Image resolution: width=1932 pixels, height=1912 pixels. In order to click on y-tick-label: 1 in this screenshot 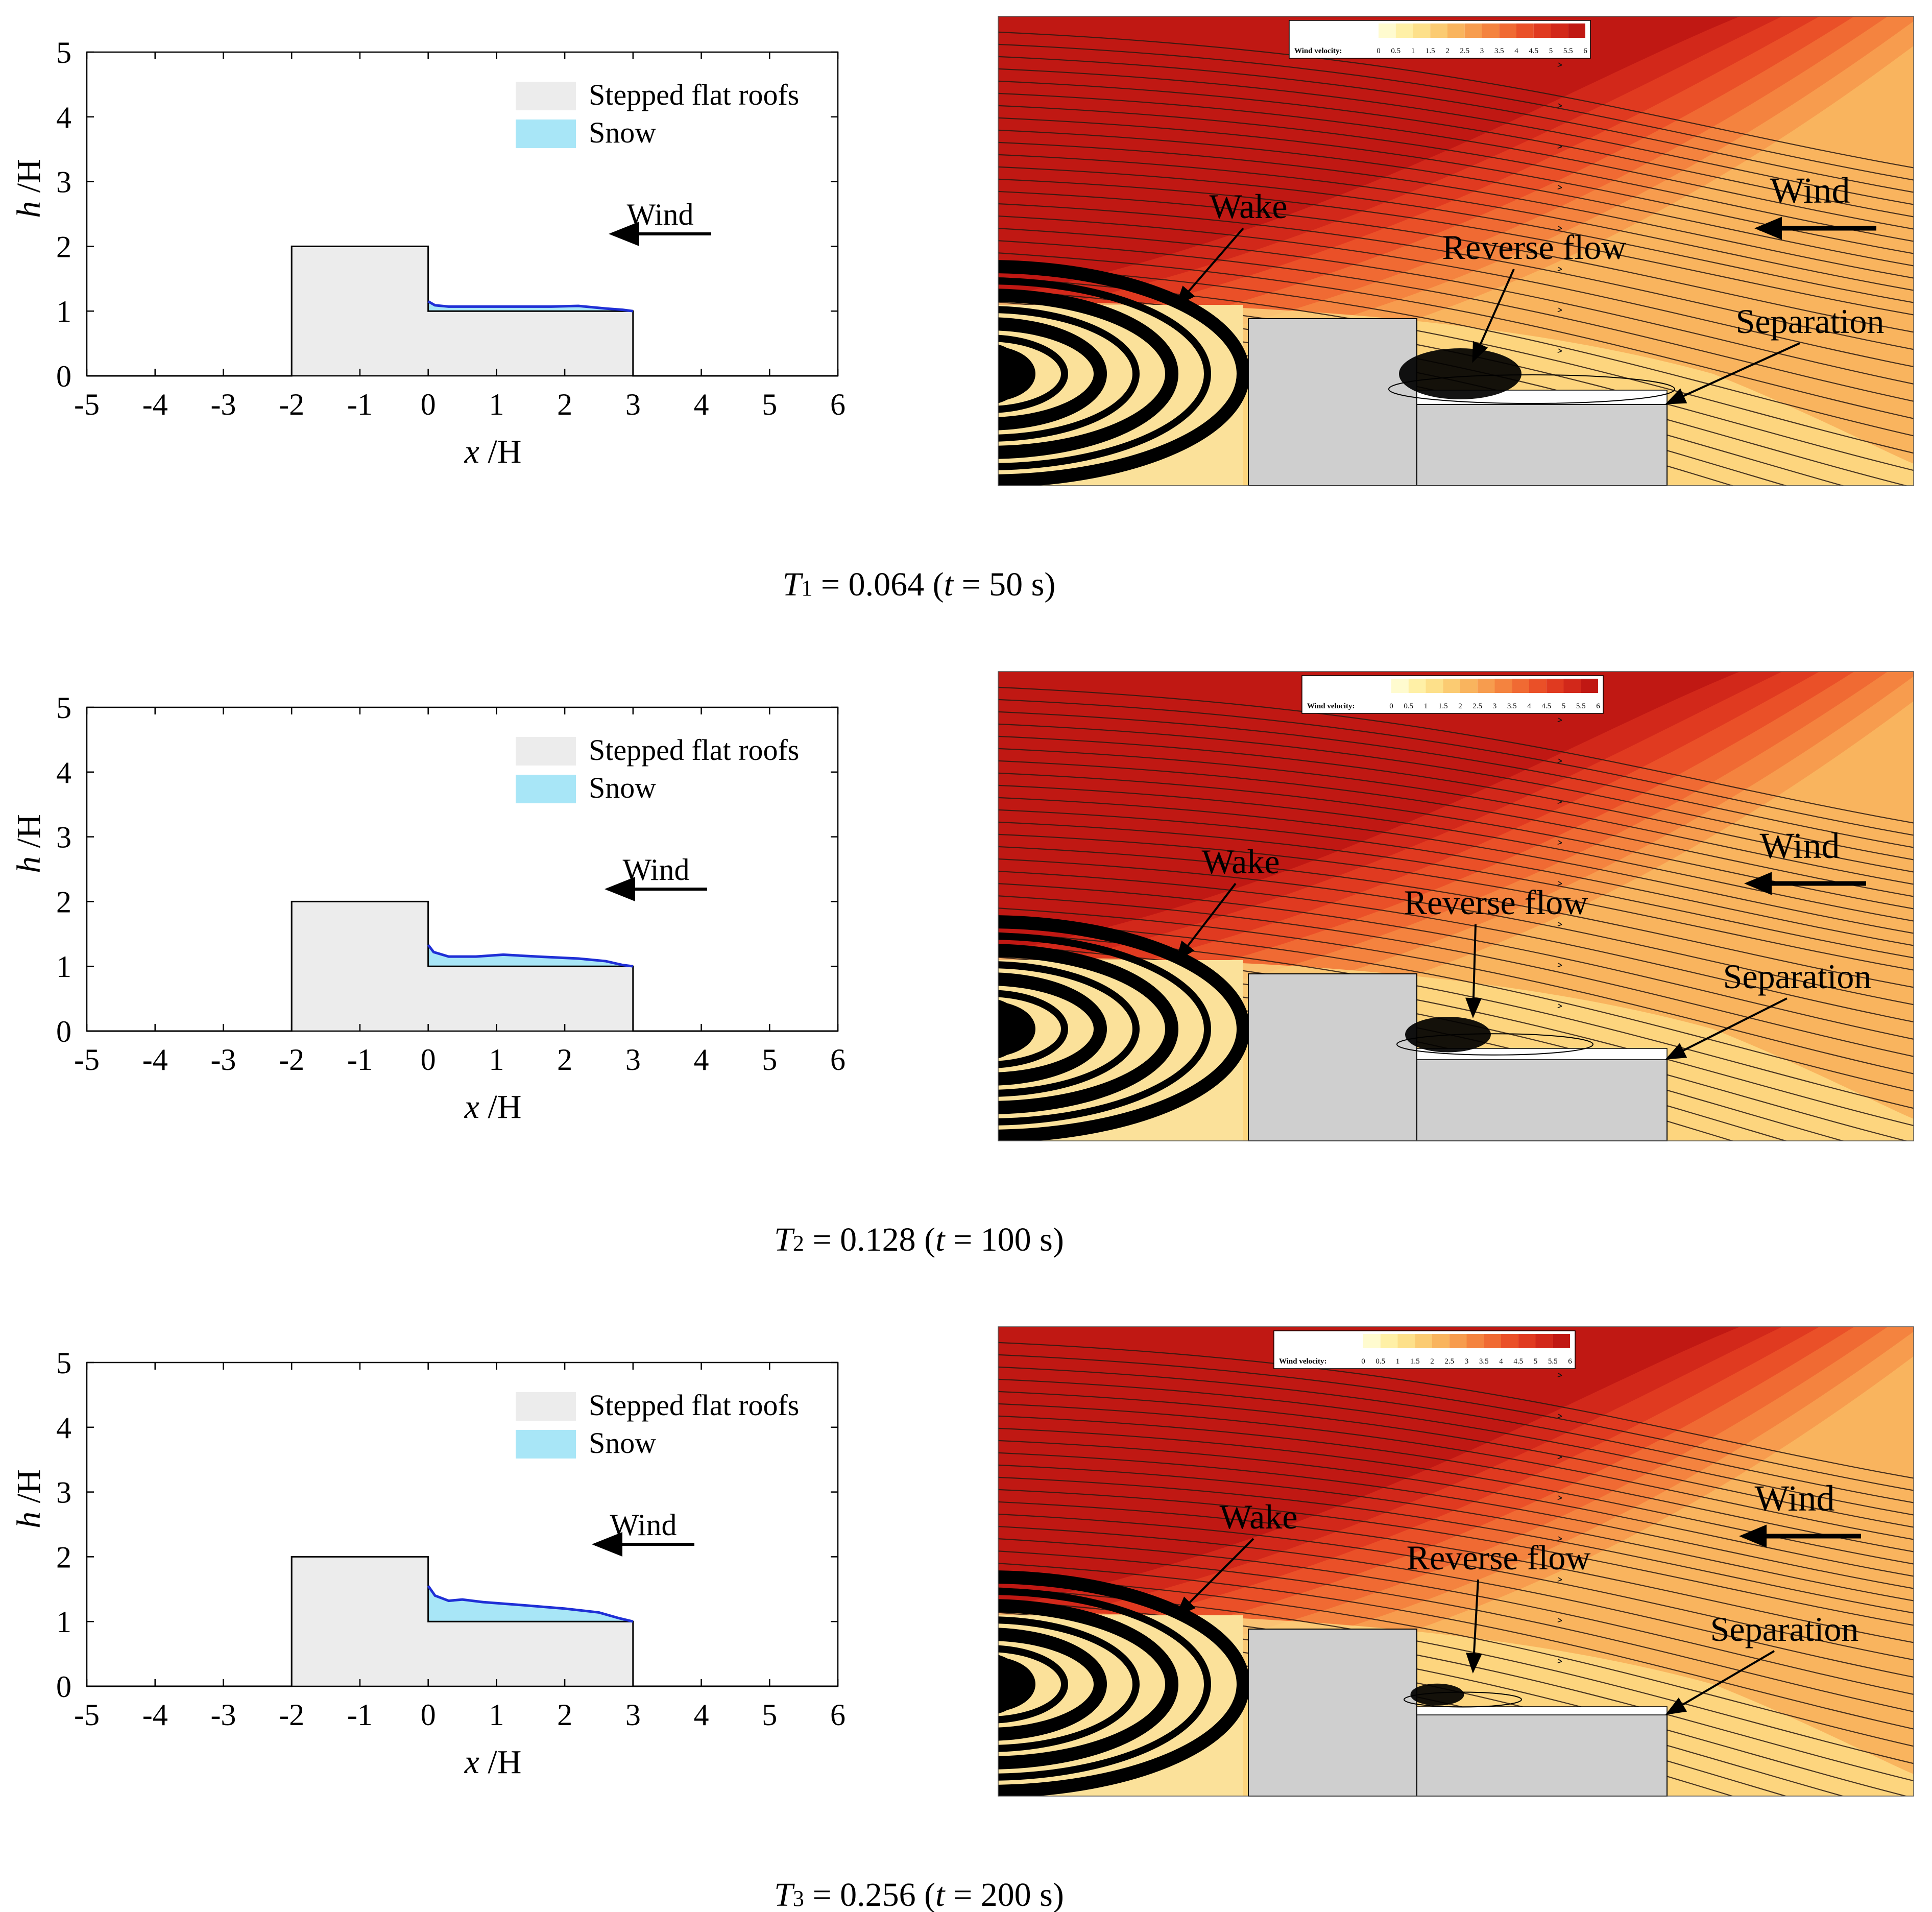, I will do `click(64, 1622)`.